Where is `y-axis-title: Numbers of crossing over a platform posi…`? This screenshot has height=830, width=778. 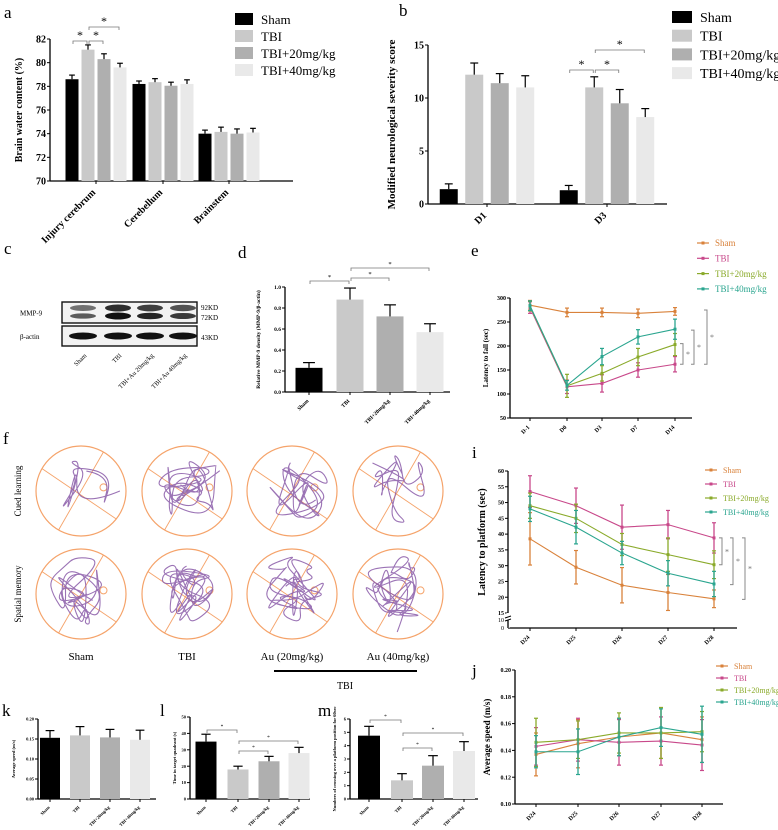 y-axis-title: Numbers of crossing over a platform posi… is located at coordinates (334, 759).